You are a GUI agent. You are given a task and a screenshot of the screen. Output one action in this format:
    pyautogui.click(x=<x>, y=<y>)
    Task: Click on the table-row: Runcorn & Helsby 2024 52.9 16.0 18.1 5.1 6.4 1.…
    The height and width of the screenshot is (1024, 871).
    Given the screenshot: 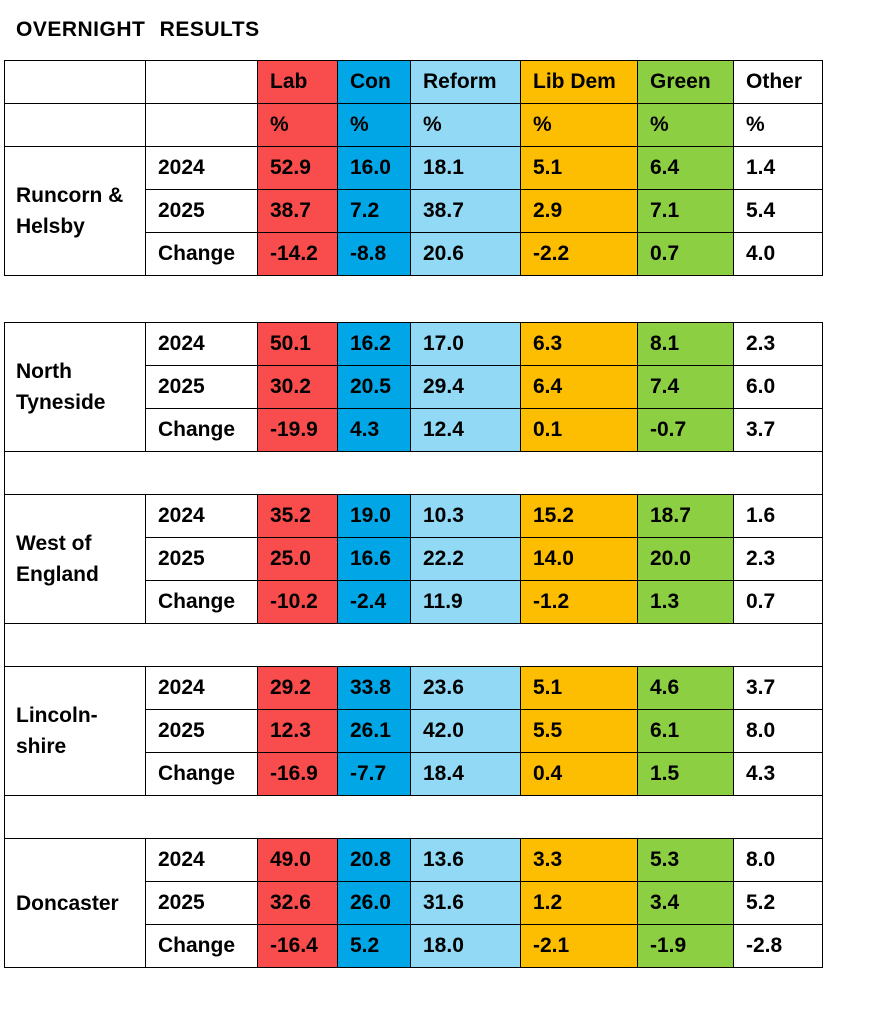 What is the action you would take?
    pyautogui.click(x=413, y=211)
    